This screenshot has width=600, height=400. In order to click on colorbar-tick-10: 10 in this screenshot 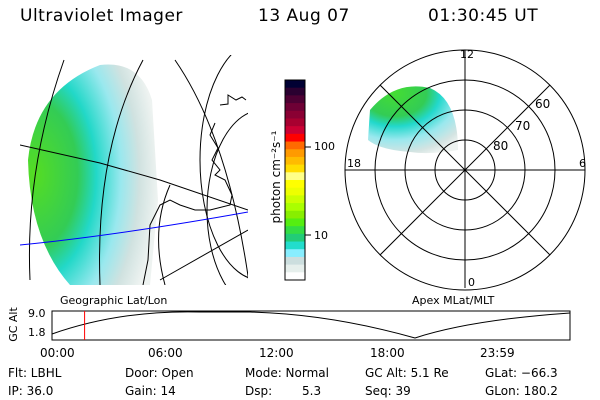, I will do `click(321, 235)`.